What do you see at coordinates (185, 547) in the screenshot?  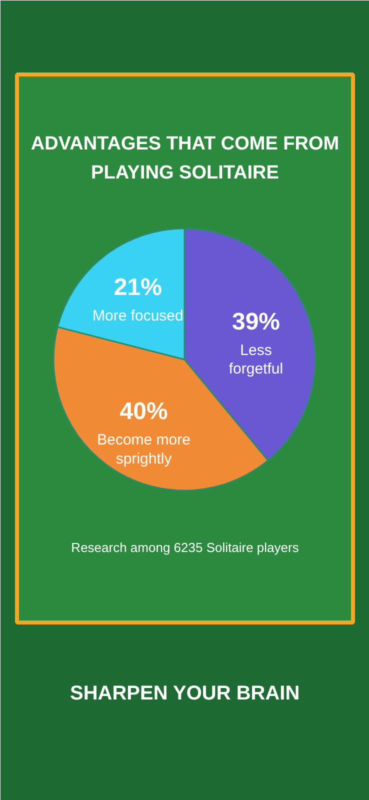 I see `text: Research among 6235 Solitaire players` at bounding box center [185, 547].